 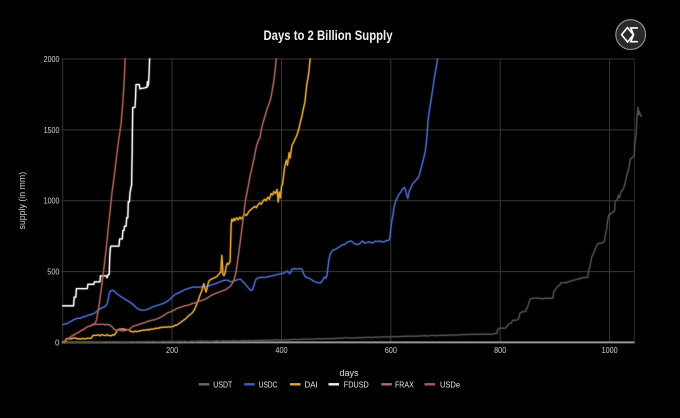 I want to click on svg-text: 0, so click(x=57, y=342).